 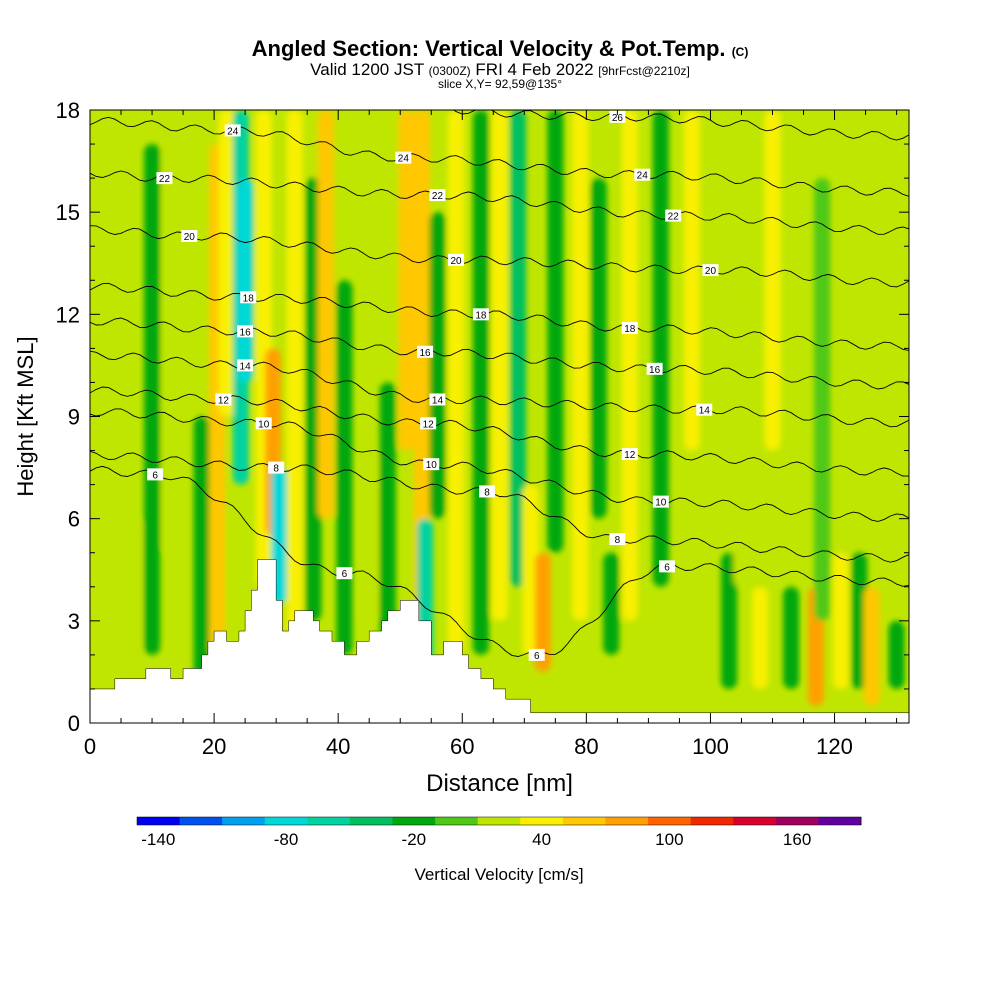 I want to click on isentrope-label: 26, so click(x=618, y=118).